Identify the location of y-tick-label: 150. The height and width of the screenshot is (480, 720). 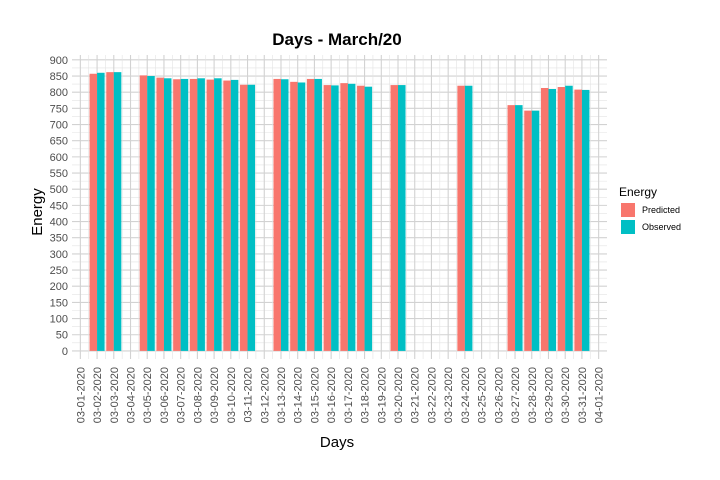
(59, 303).